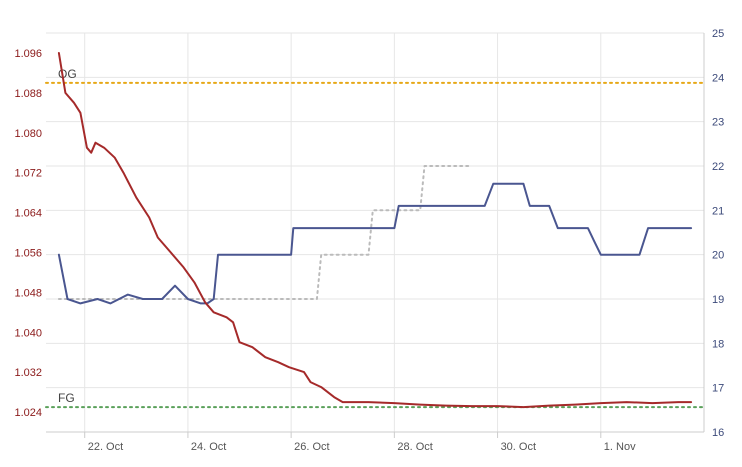 This screenshot has width=742, height=467. Describe the element at coordinates (28, 134) in the screenshot. I see `y-left-tick-label: 1.080` at that location.